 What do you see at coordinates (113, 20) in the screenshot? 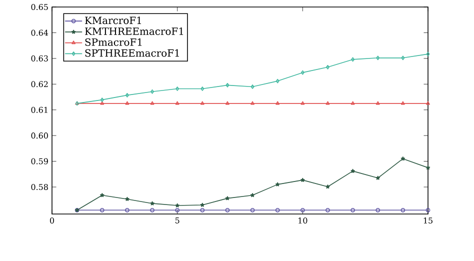
I see `legend-label: KMarcroF1` at bounding box center [113, 20].